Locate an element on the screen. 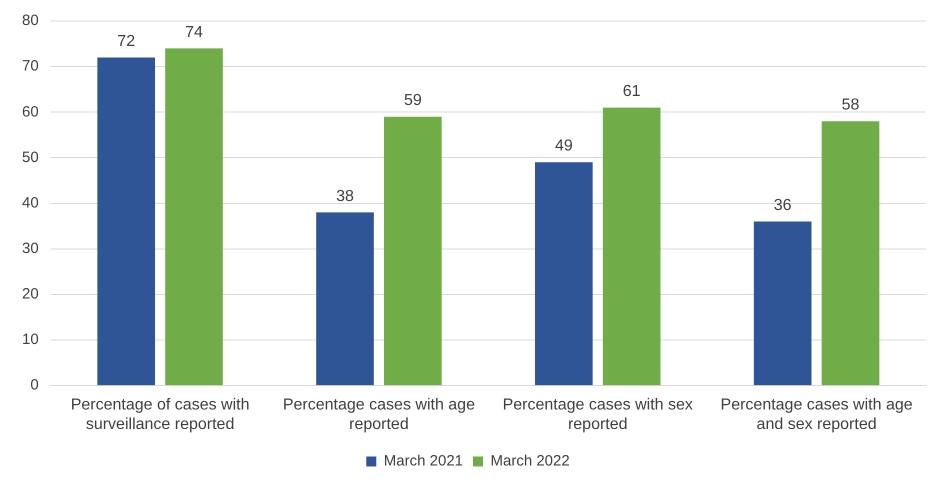 This screenshot has width=936, height=484. x-tick-label: Percentage cases with age and sex reported is located at coordinates (816, 414).